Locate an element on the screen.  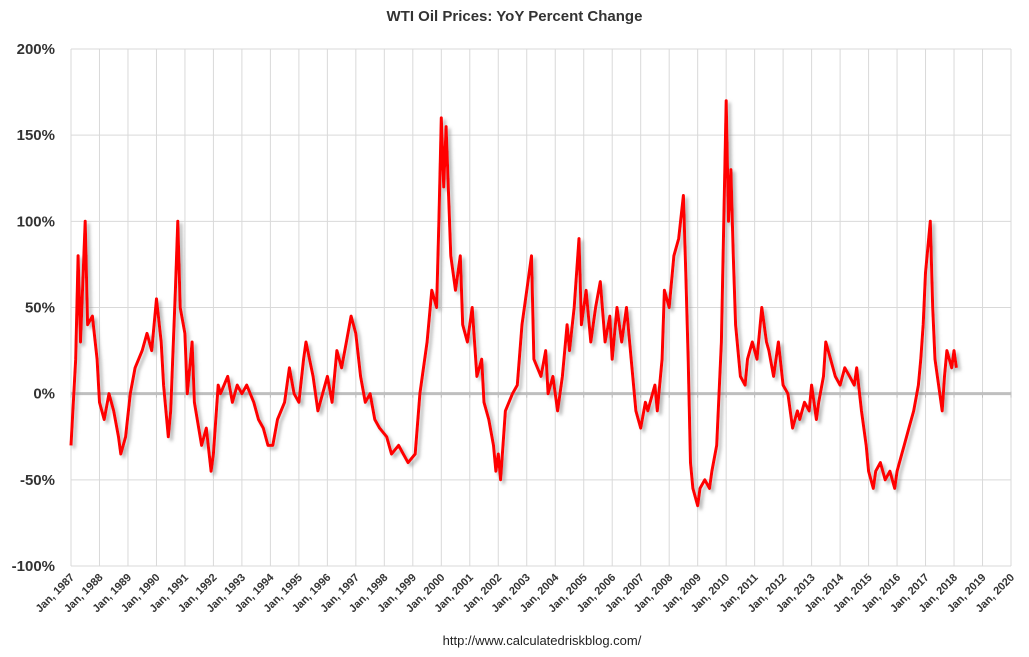
y-tick-label: 100% is located at coordinates (36, 221).